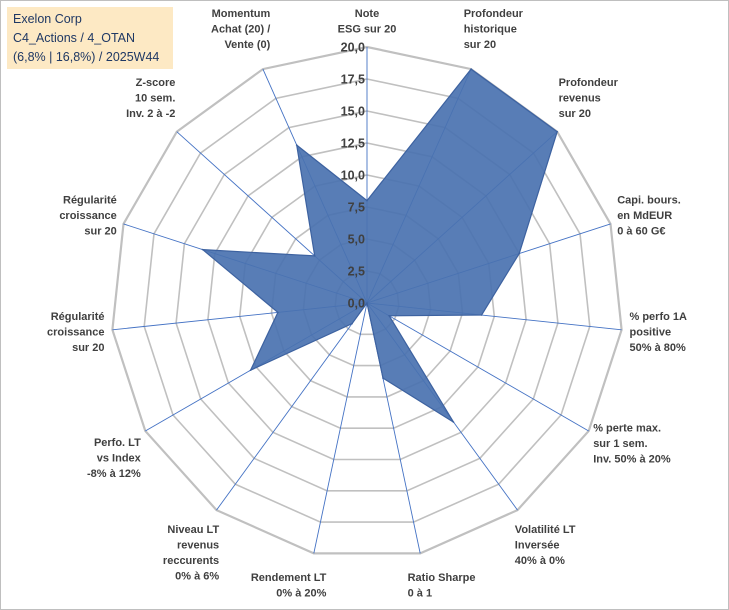 Image resolution: width=729 pixels, height=610 pixels. Describe the element at coordinates (191, 553) in the screenshot. I see `axis-label: Niveau LT revenus reccurents 0% à 6%` at that location.